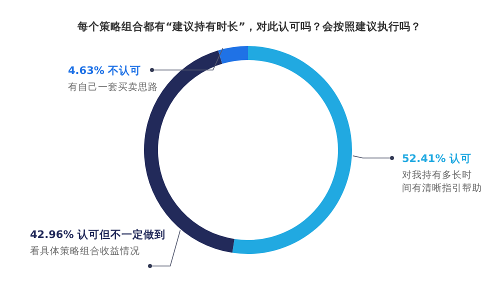  Describe the element at coordinates (52, 235) in the screenshot. I see `data-label: 42.96%` at that location.